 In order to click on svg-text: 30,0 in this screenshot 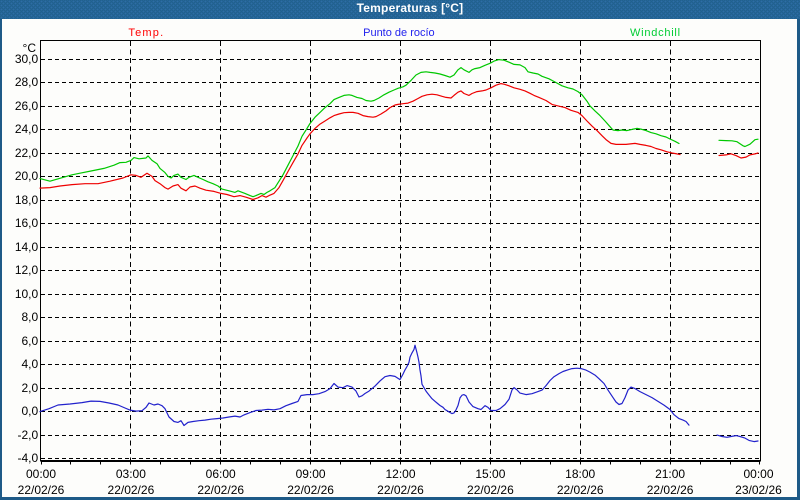, I will do `click(27, 59)`.